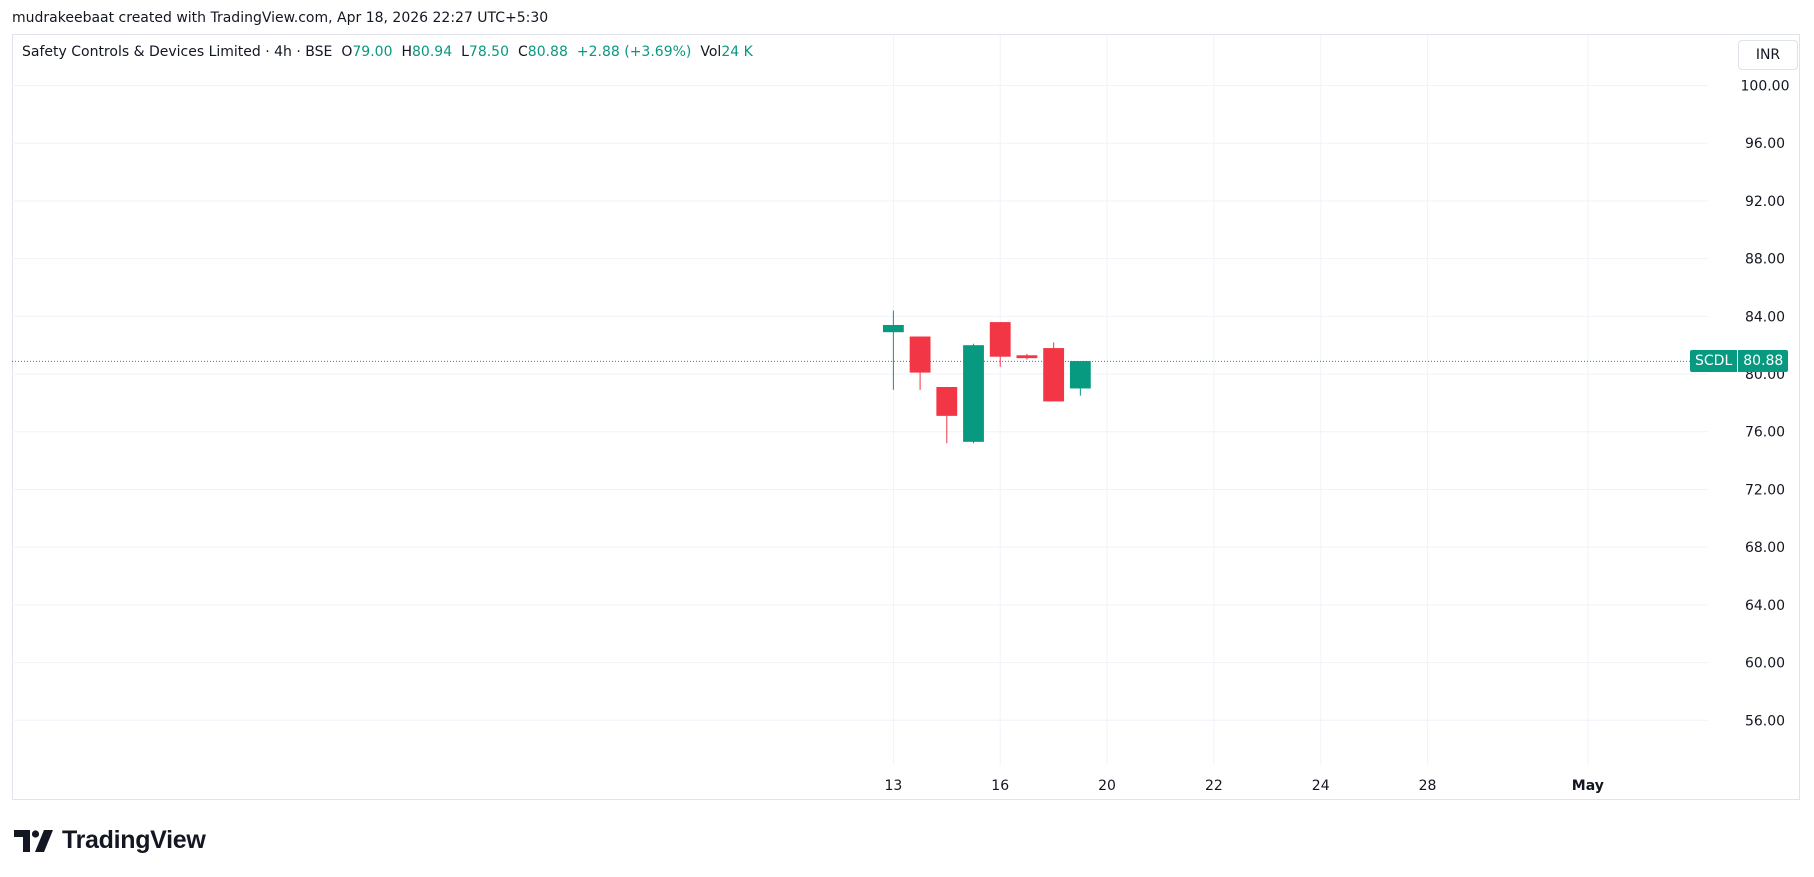 This screenshot has height=877, width=1814. I want to click on legend-vol-label: Vol, so click(711, 52).